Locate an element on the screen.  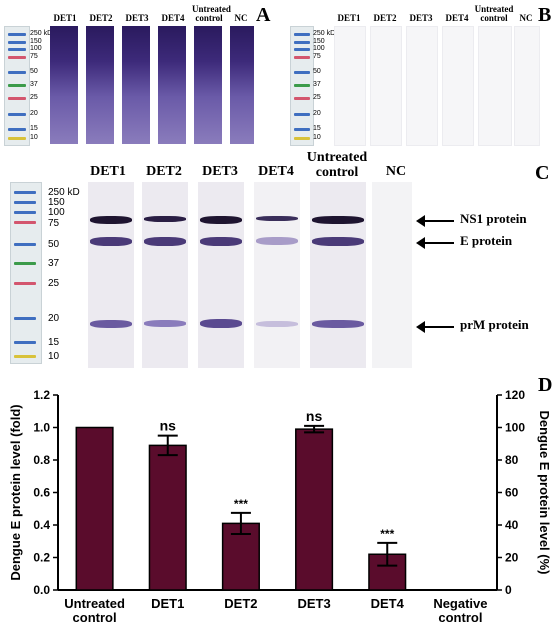
y2-tick-label: 60 is located at coordinates (512, 493).